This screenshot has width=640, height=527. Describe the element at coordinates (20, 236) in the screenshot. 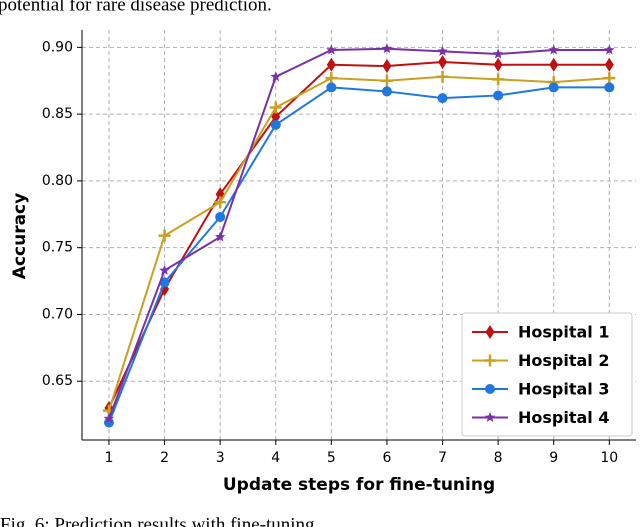

I see `y-axis-label: Accuracy` at that location.